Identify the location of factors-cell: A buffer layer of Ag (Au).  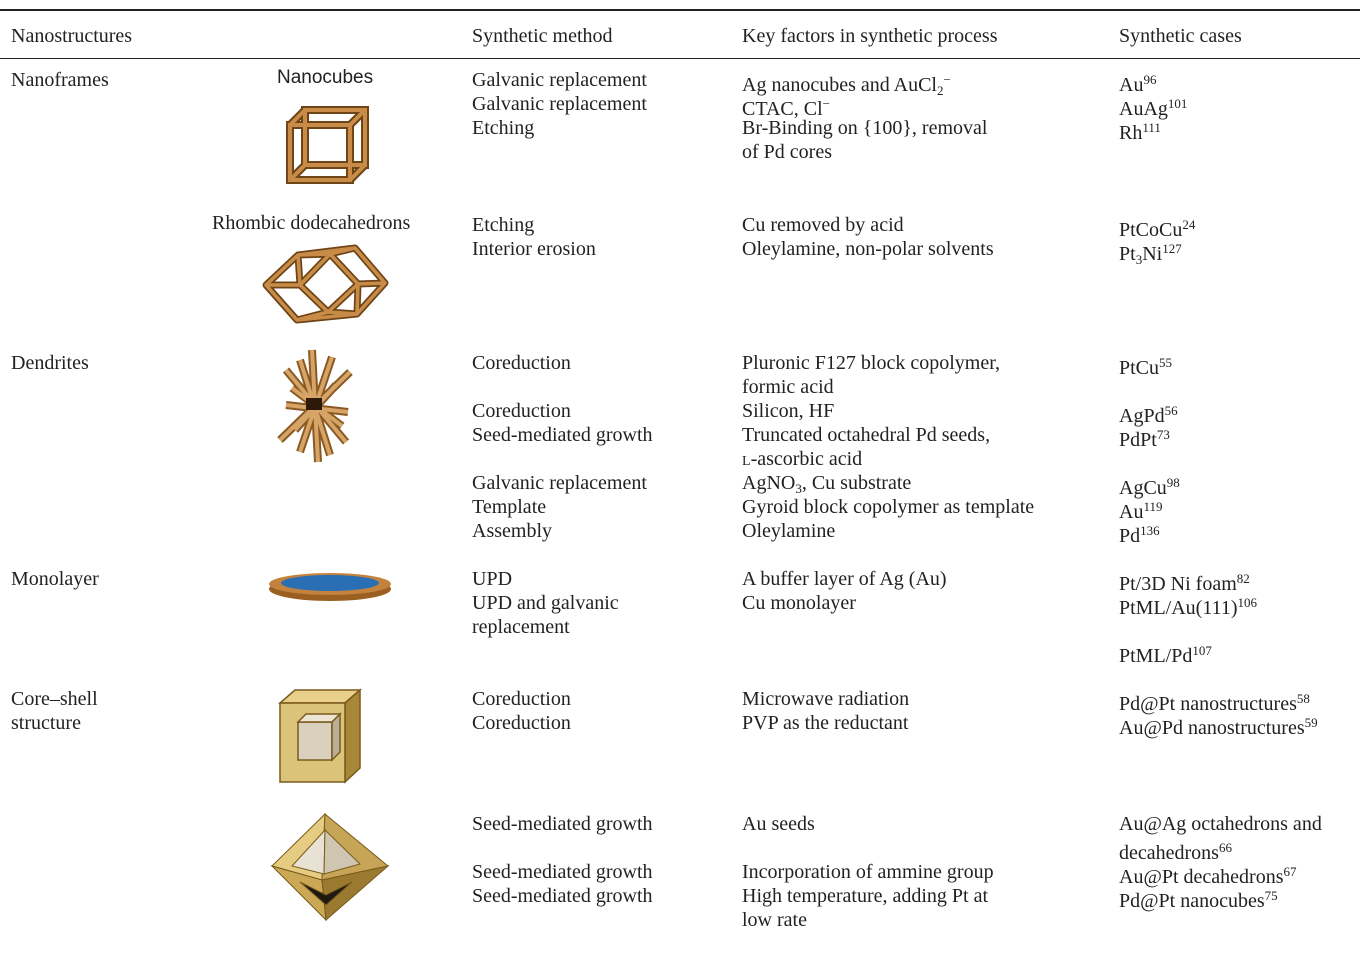
(844, 579).